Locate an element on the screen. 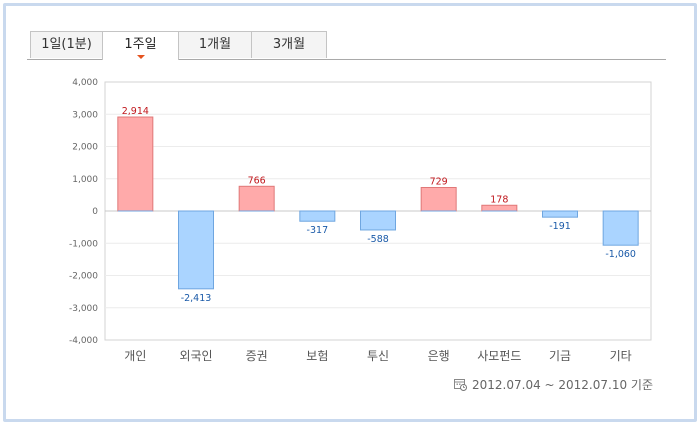 This screenshot has width=700, height=427. y-tick-label: 4,000 is located at coordinates (85, 83).